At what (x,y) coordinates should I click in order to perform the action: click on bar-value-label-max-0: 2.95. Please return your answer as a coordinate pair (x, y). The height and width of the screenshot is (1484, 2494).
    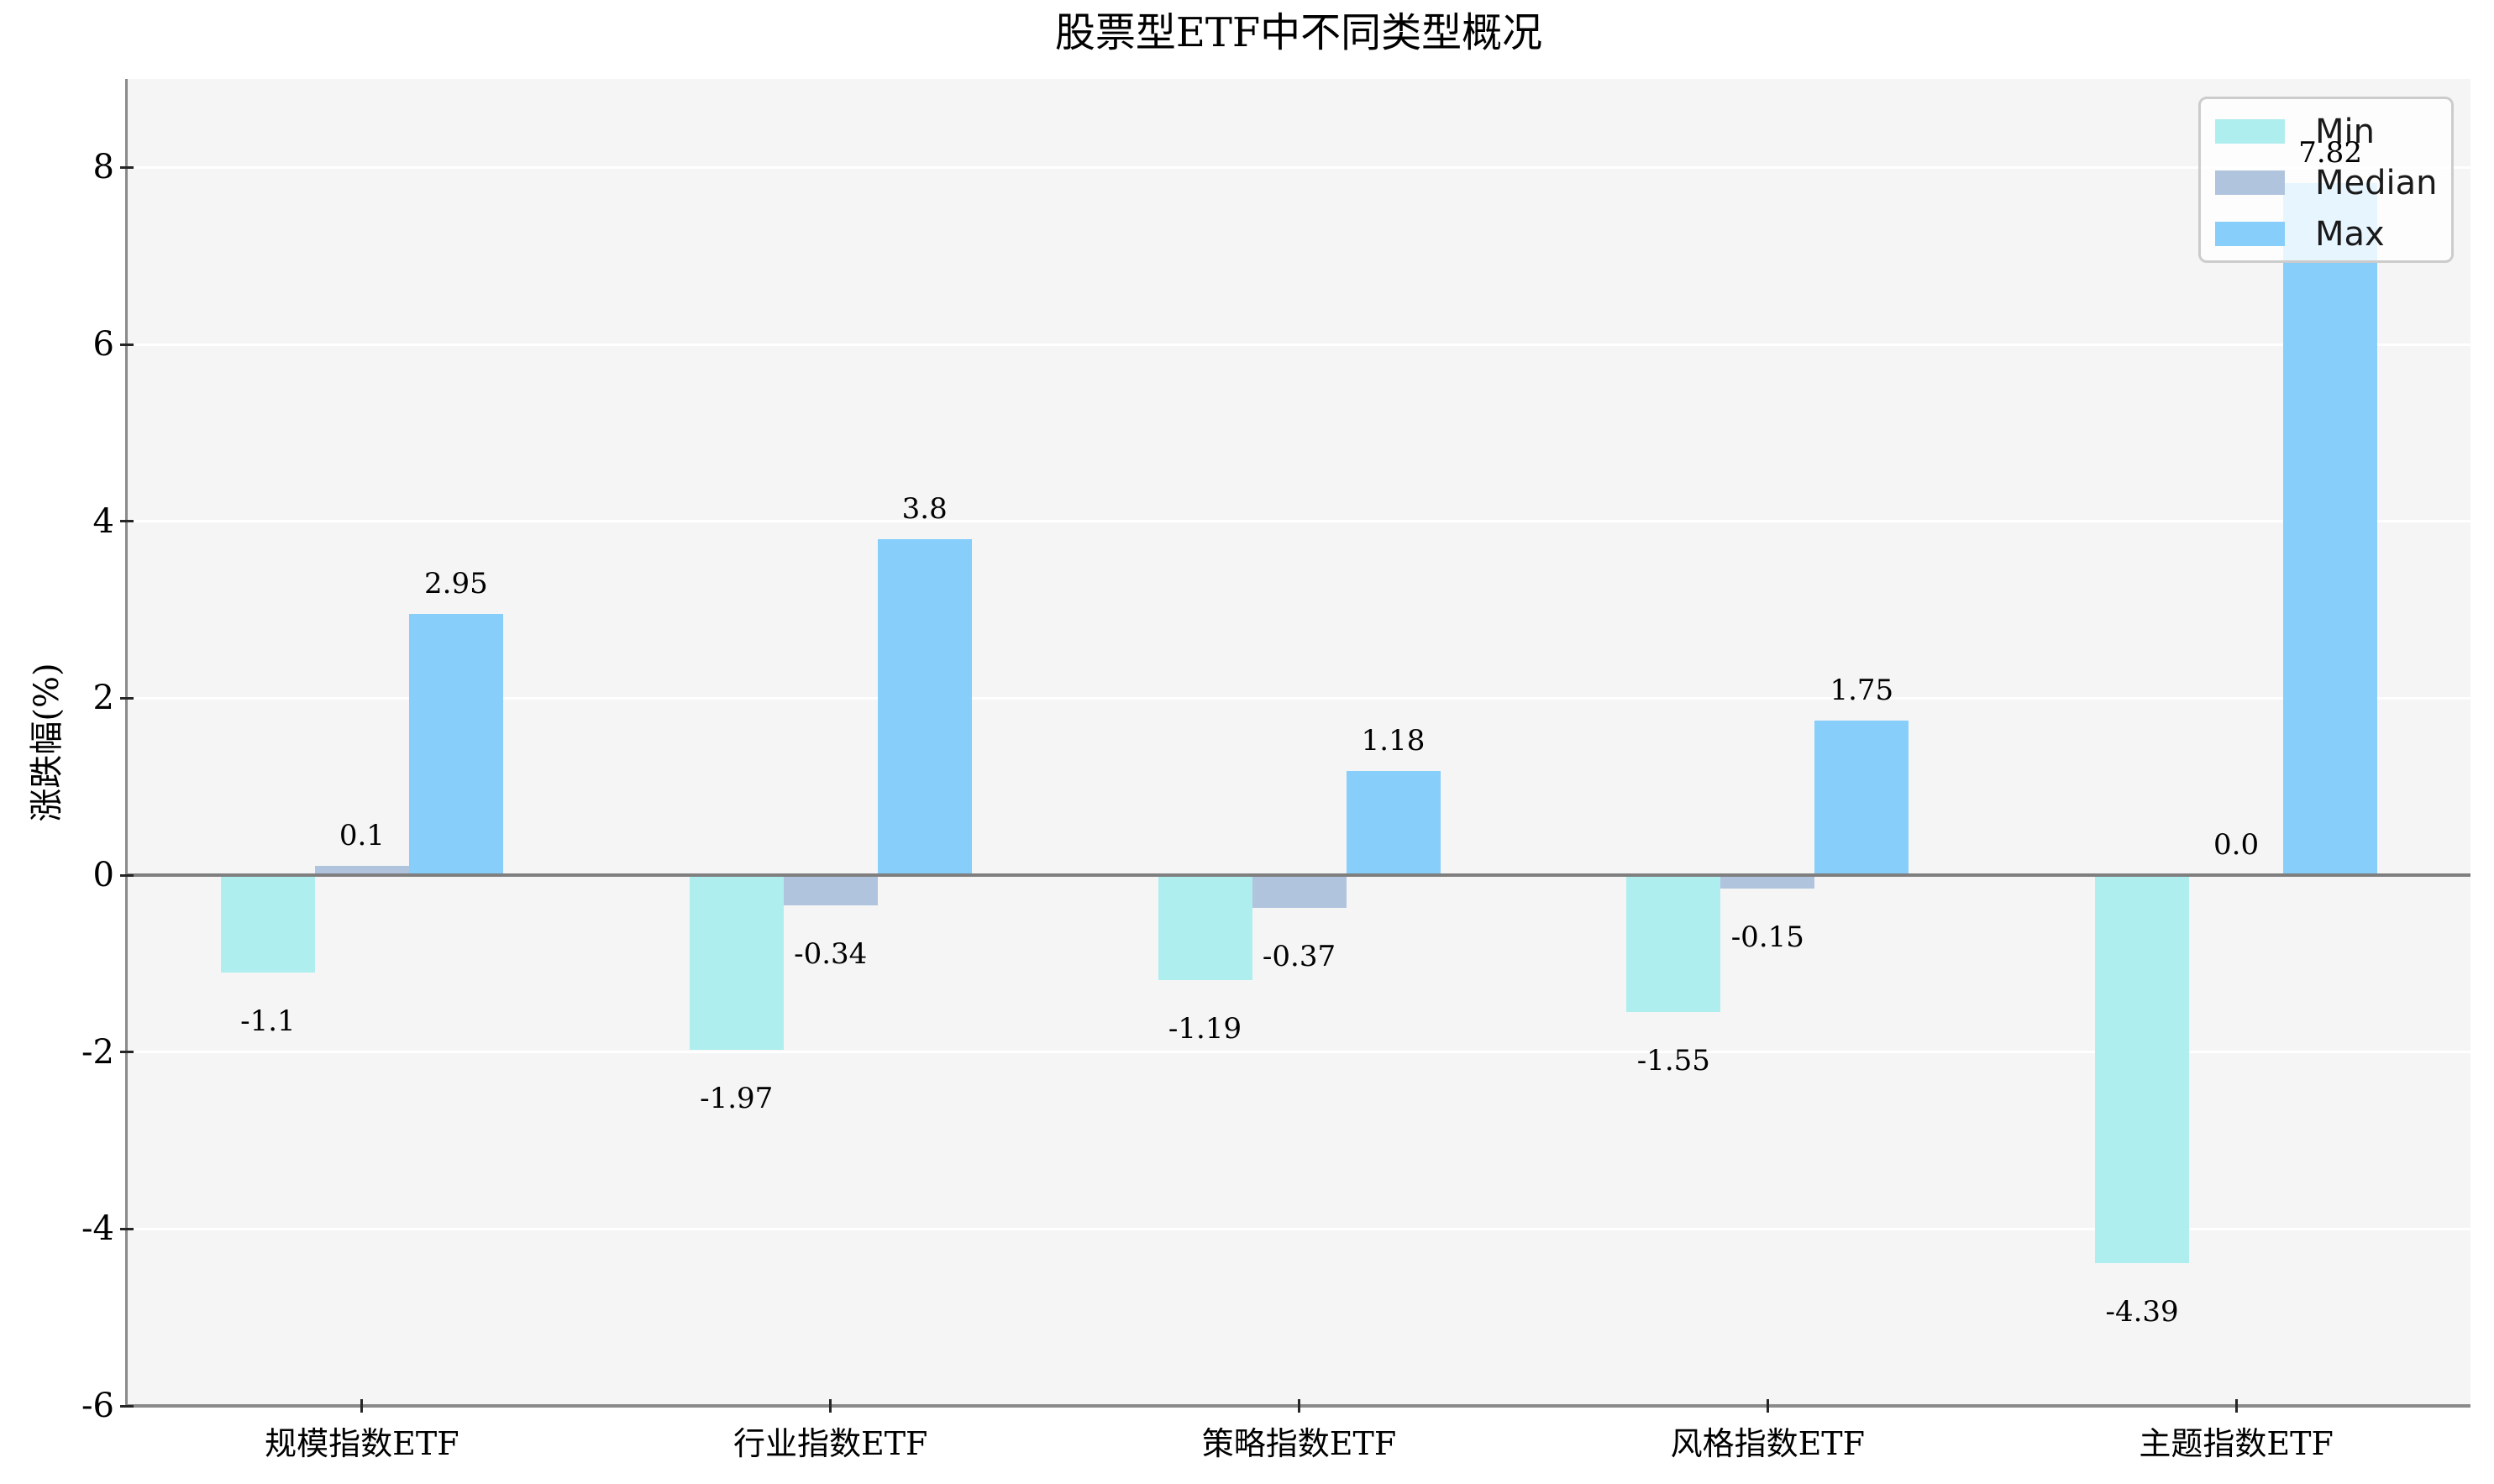
    Looking at the image, I should click on (456, 584).